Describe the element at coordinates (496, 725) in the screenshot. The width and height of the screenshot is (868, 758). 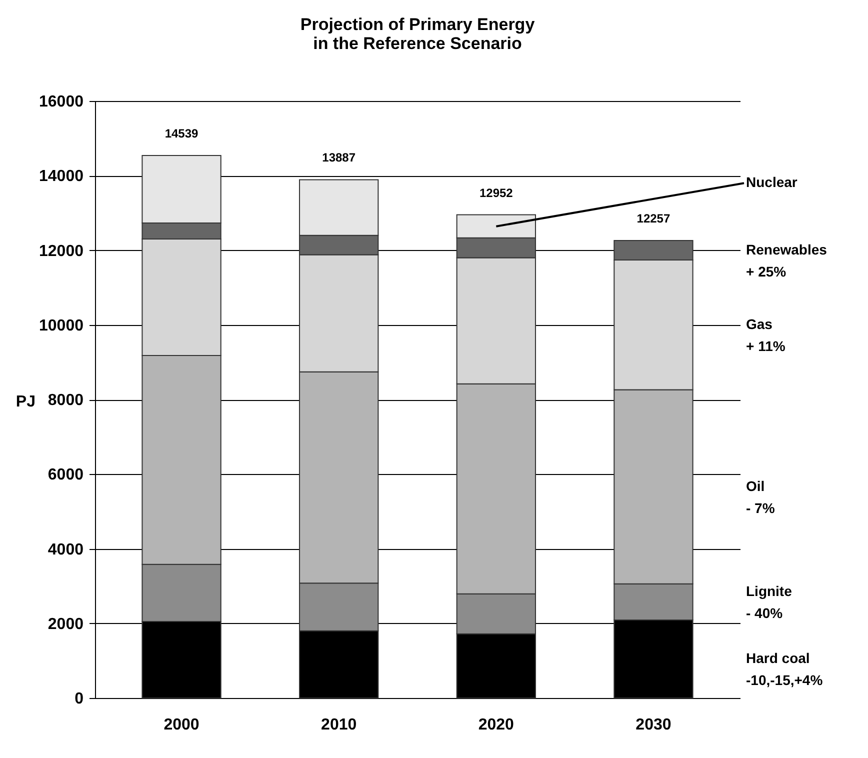
I see `x-tick-label: 2020` at that location.